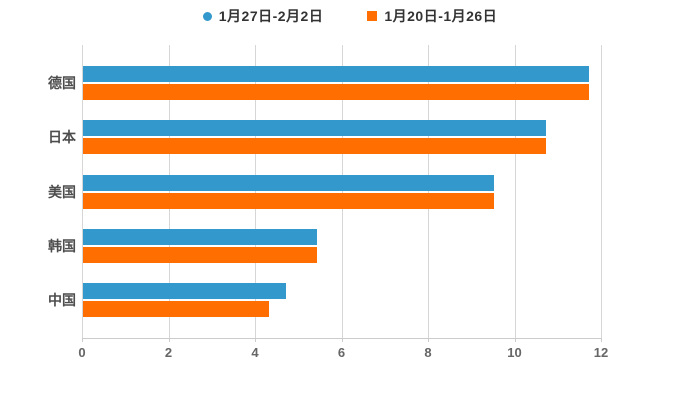  What do you see at coordinates (207, 16) in the screenshot?
I see `legend-circle-marker-icon` at bounding box center [207, 16].